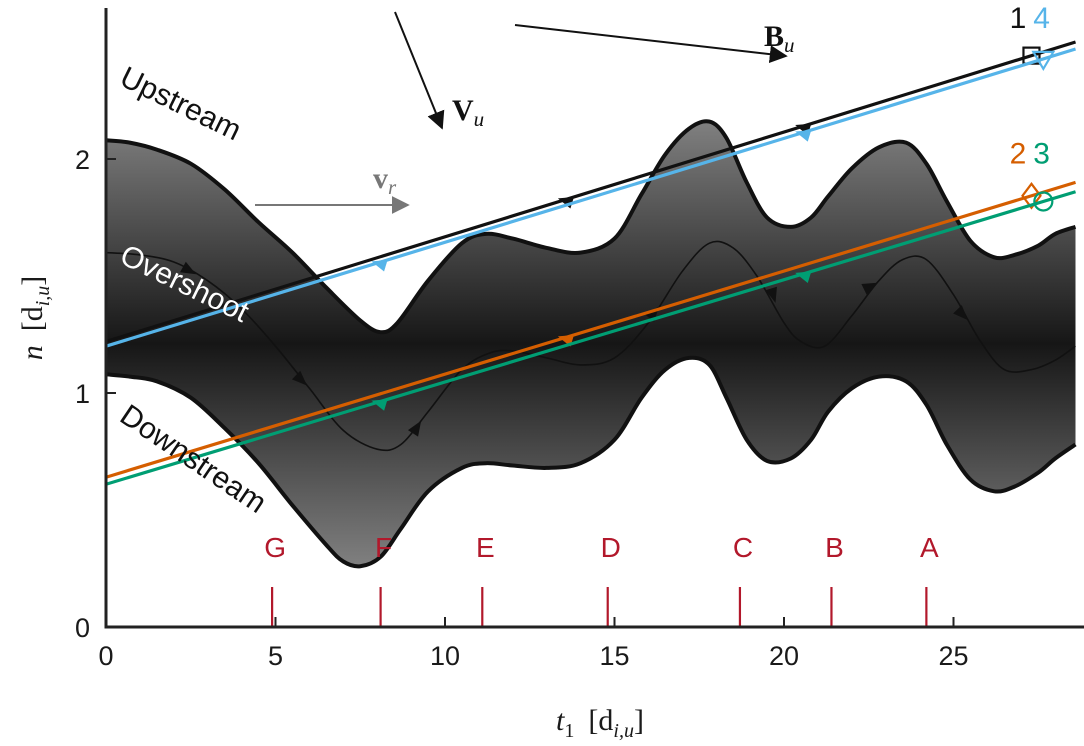 The width and height of the screenshot is (1084, 746). What do you see at coordinates (623, 731) in the screenshot?
I see `x-axis-unit-sub: i,u` at bounding box center [623, 731].